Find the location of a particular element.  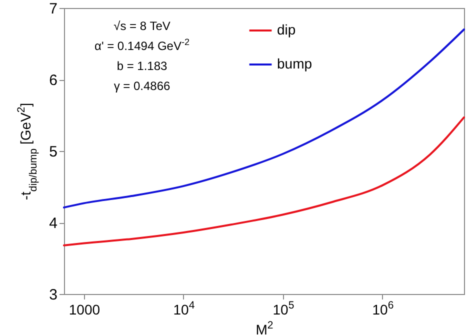

x-axis-title: M$^{2}$ is located at coordinates (265, 328).